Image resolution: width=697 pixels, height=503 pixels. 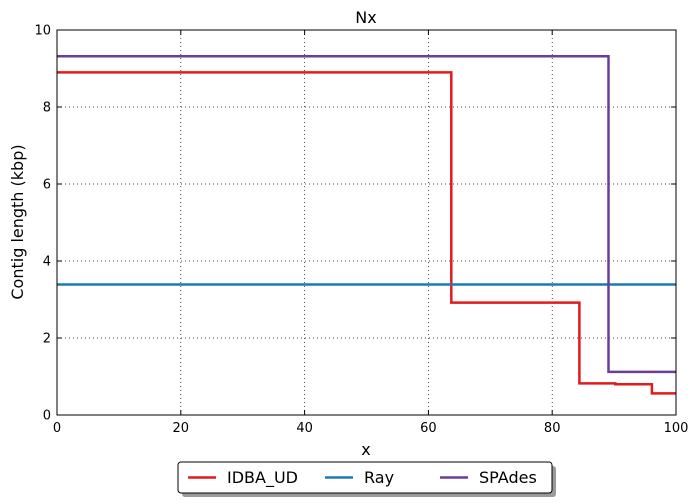 I want to click on legend-box, so click(x=365, y=477).